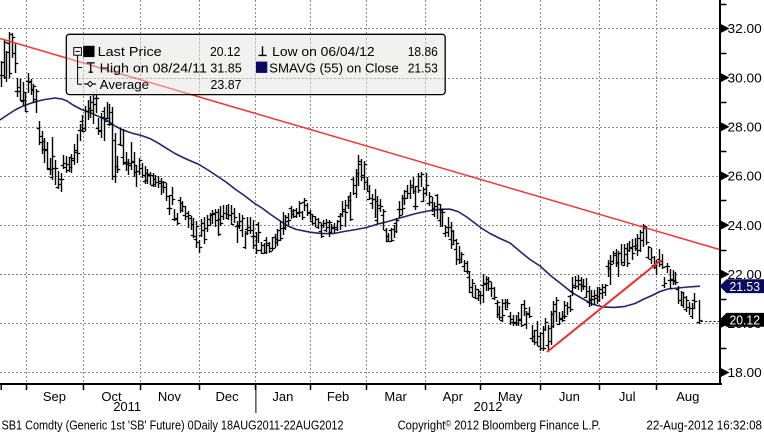 The height and width of the screenshot is (433, 764). I want to click on svg-text:Copyright© 2012 Bloomberg Fina: Copyright© 2012 Bloomberg Finance L.P., so click(499, 424).